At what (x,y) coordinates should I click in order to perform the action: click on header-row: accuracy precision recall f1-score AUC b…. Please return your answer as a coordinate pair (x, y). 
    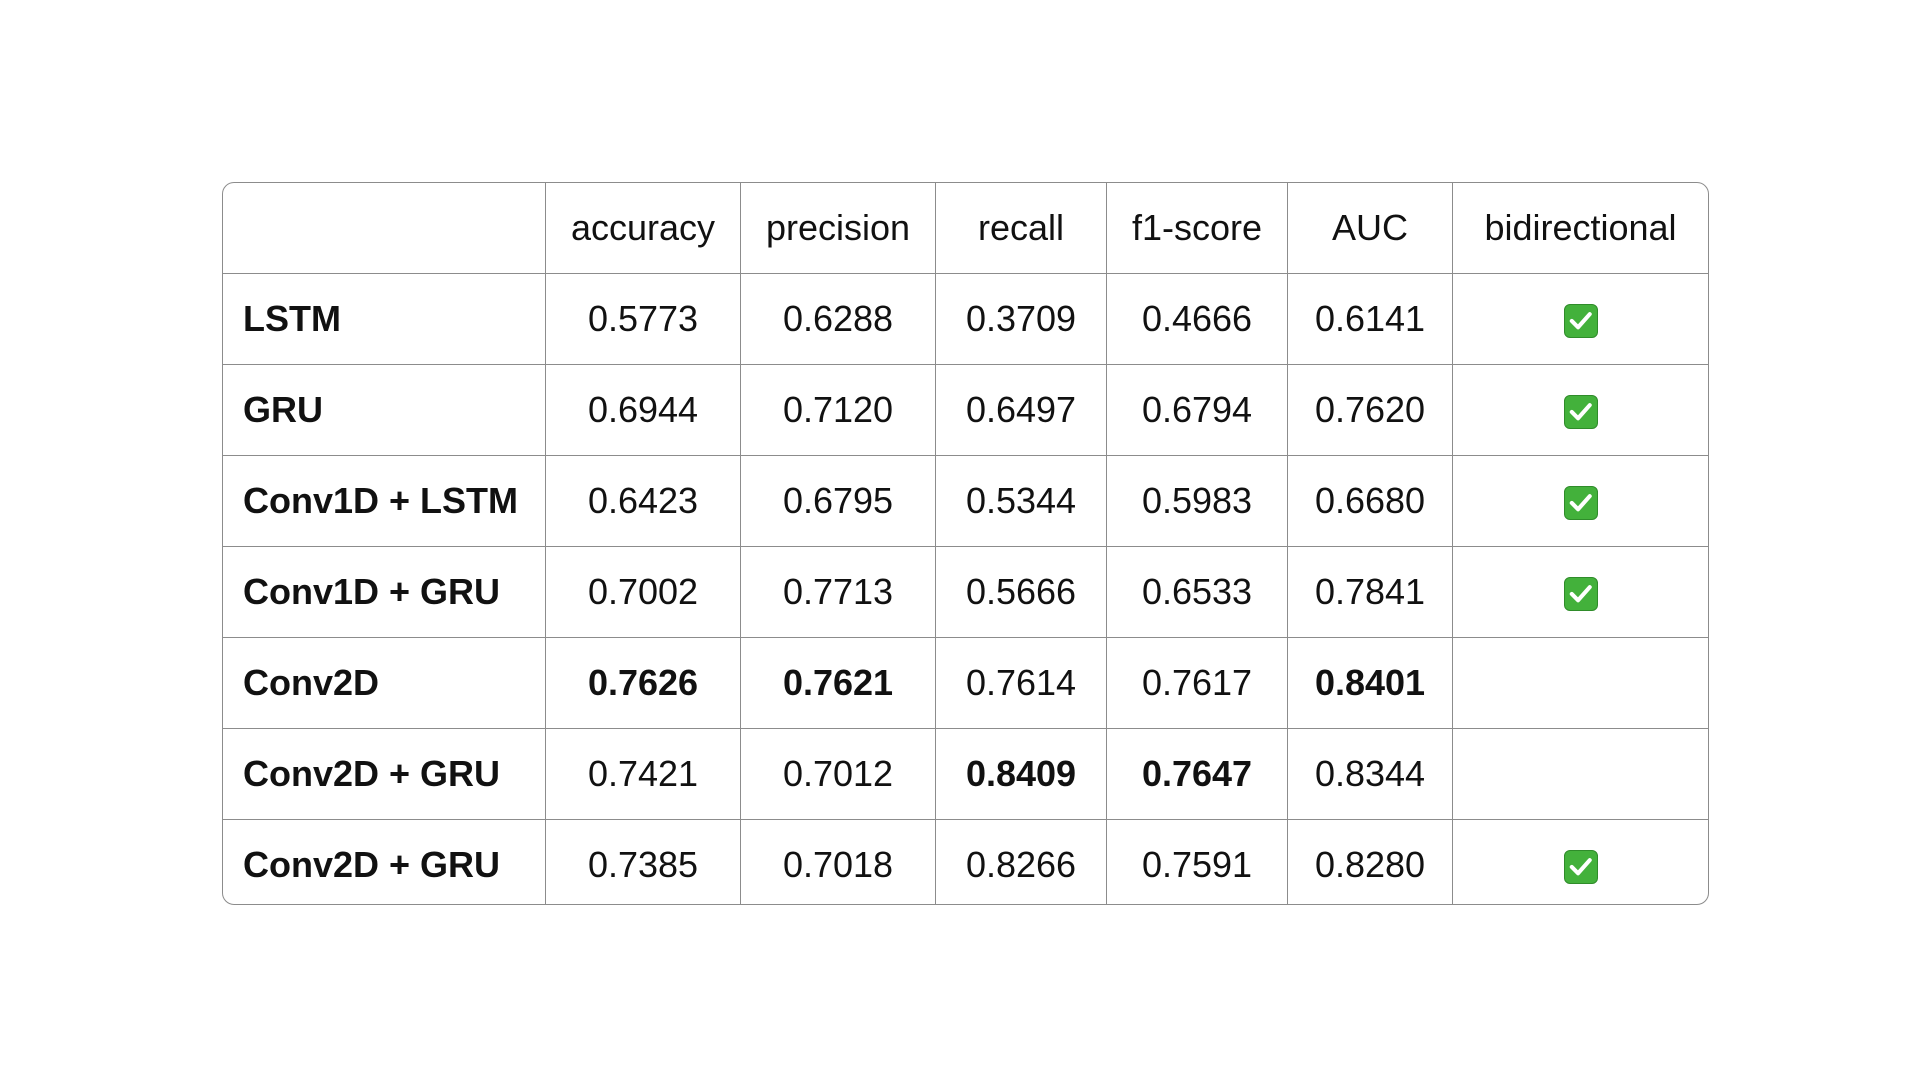
    Looking at the image, I should click on (965, 228).